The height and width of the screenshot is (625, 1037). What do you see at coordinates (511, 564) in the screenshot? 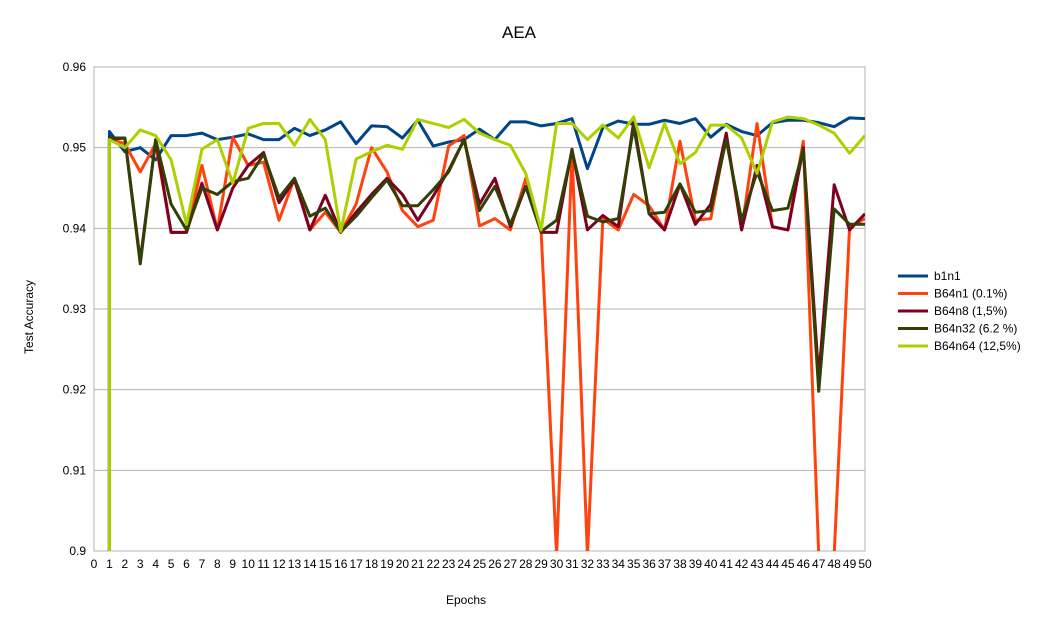
I see `x-tick-label: 27` at bounding box center [511, 564].